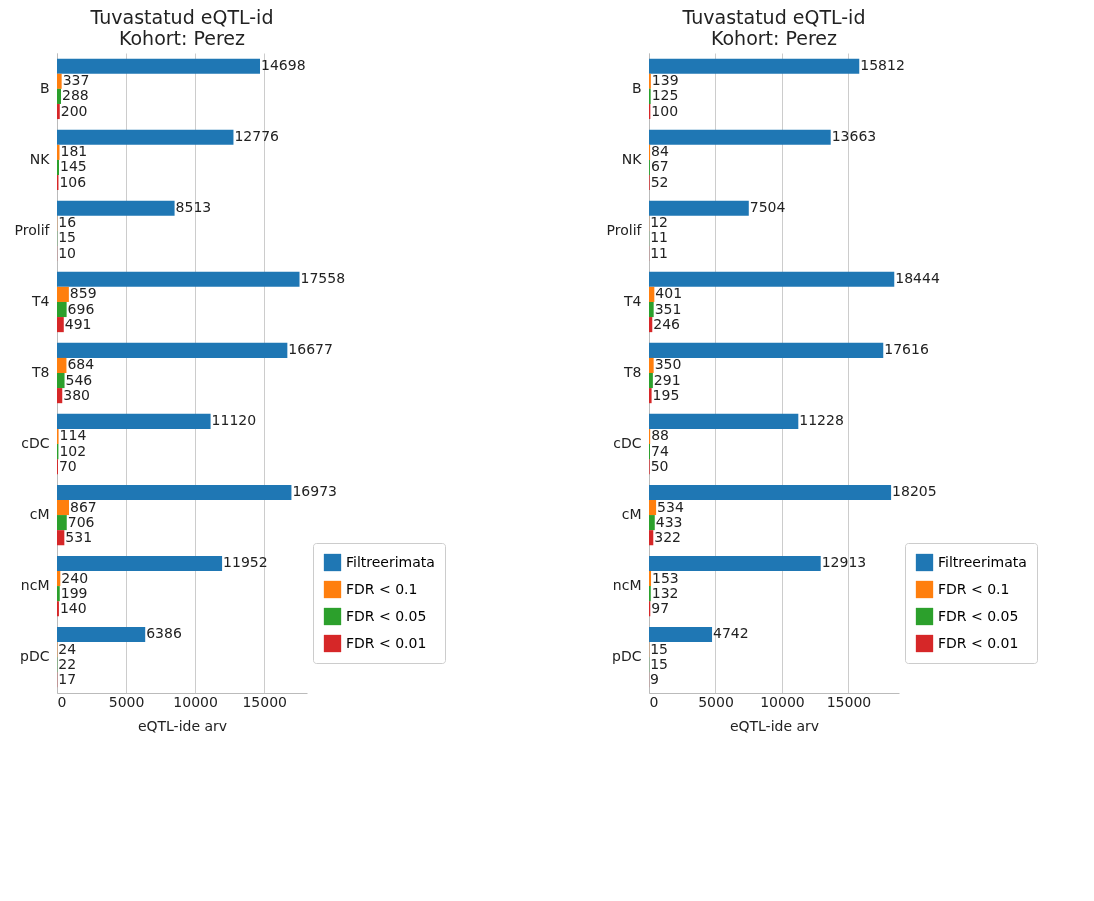 The width and height of the screenshot is (1094, 901). Describe the element at coordinates (668, 536) in the screenshot. I see `data-label: 322` at that location.